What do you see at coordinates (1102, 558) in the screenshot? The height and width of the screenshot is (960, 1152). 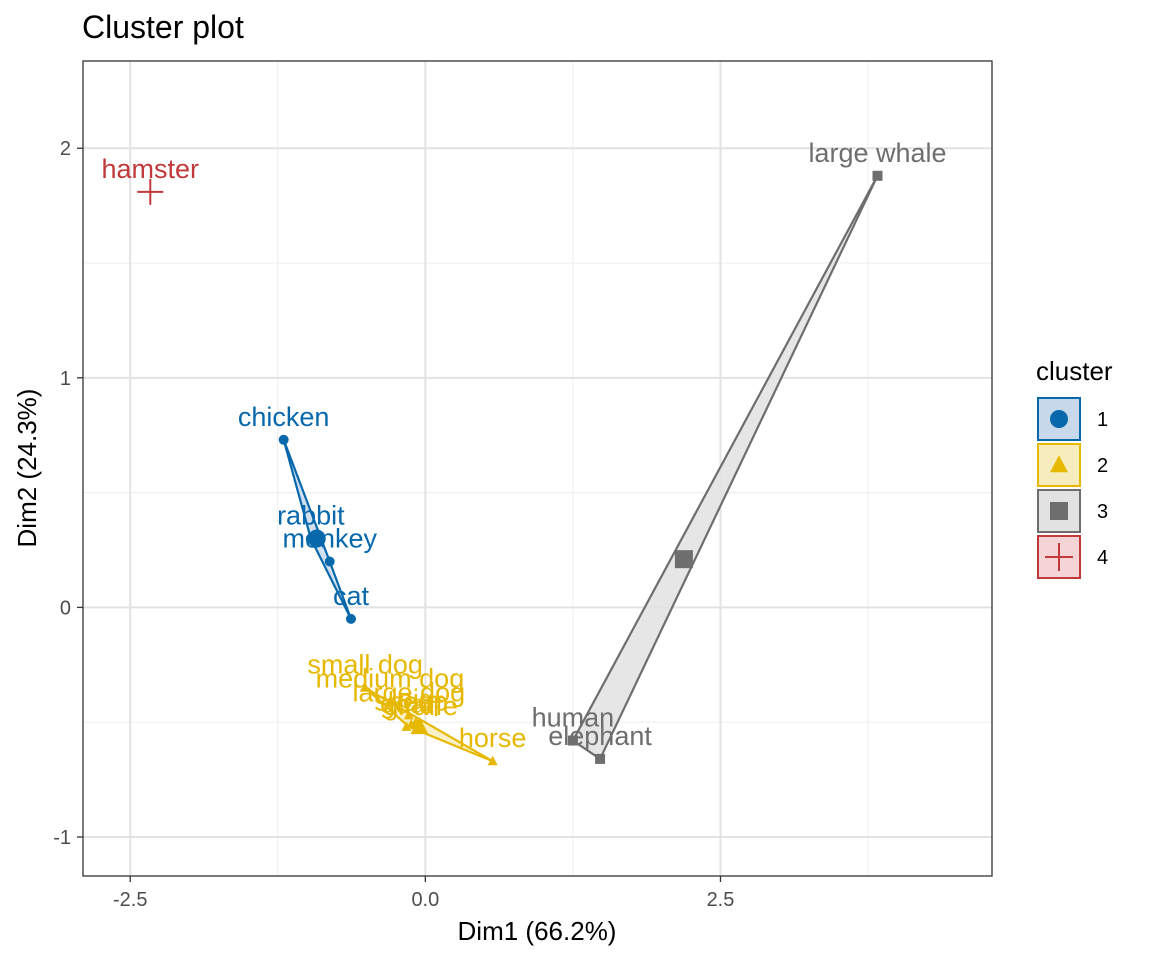 I see `legend-label-4: 4` at bounding box center [1102, 558].